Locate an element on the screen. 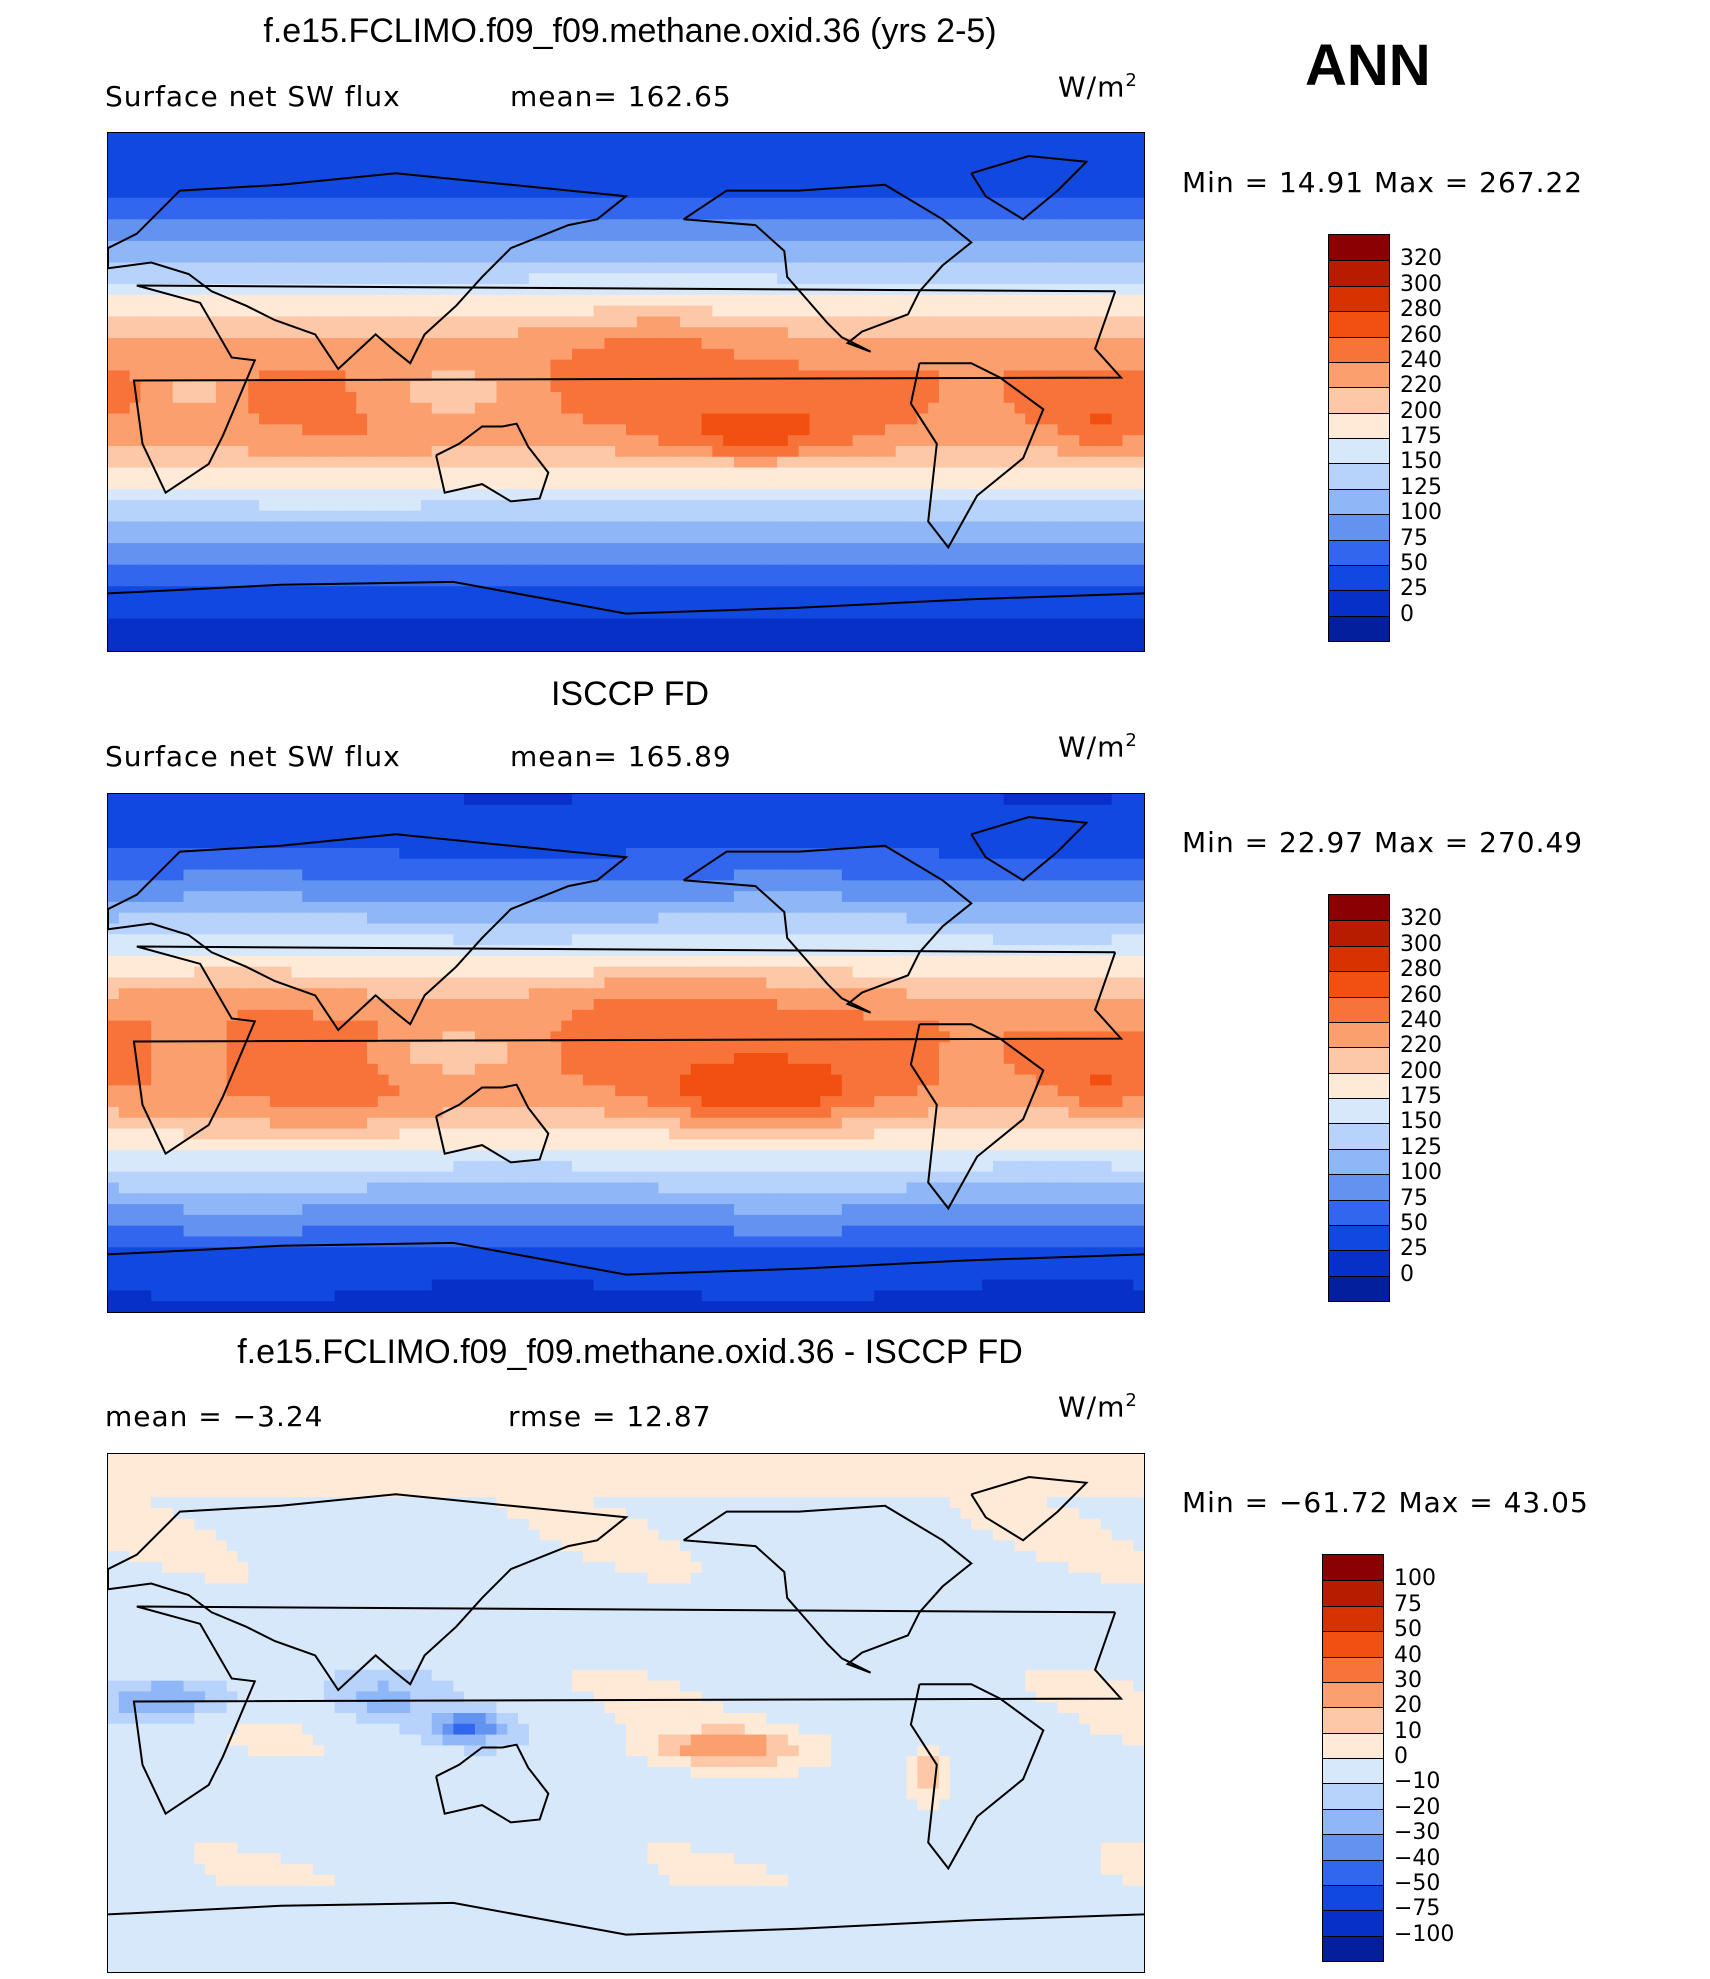 The height and width of the screenshot is (1979, 1710). panel-2-units: W/m2 is located at coordinates (1098, 747).